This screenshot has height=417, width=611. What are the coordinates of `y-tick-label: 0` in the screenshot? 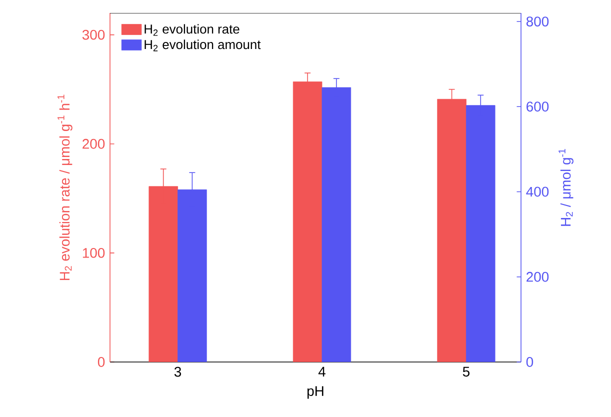 It's located at (101, 362).